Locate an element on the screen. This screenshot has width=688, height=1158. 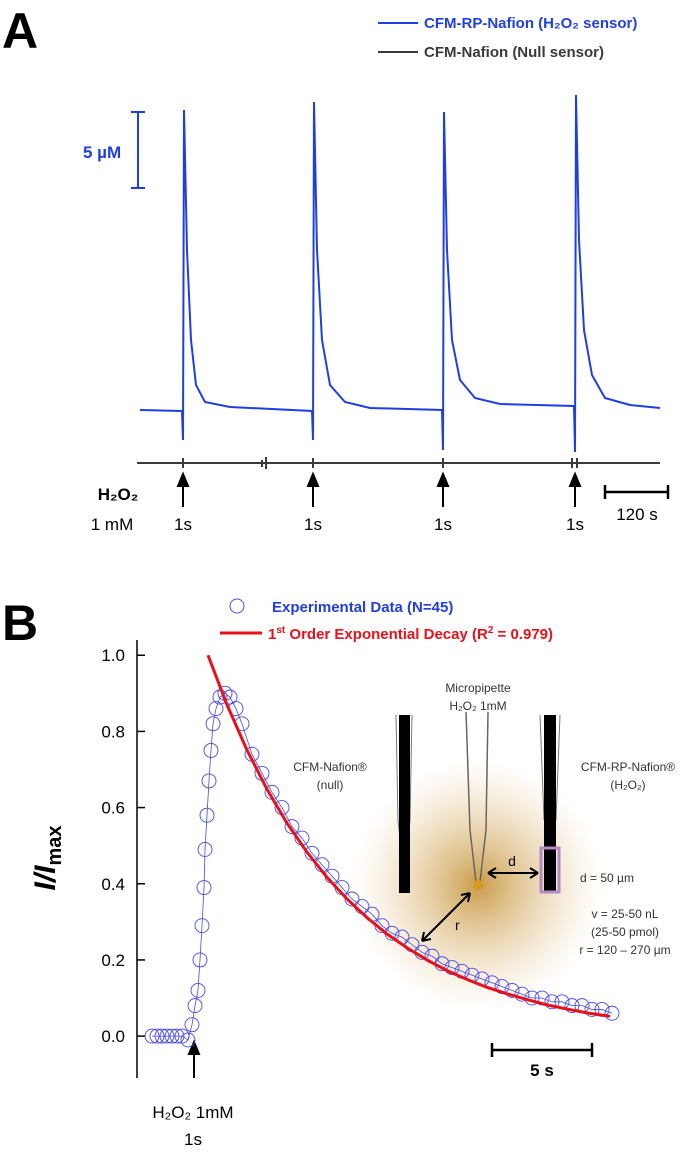
stimulus-label: 1 mM is located at coordinates (112, 524).